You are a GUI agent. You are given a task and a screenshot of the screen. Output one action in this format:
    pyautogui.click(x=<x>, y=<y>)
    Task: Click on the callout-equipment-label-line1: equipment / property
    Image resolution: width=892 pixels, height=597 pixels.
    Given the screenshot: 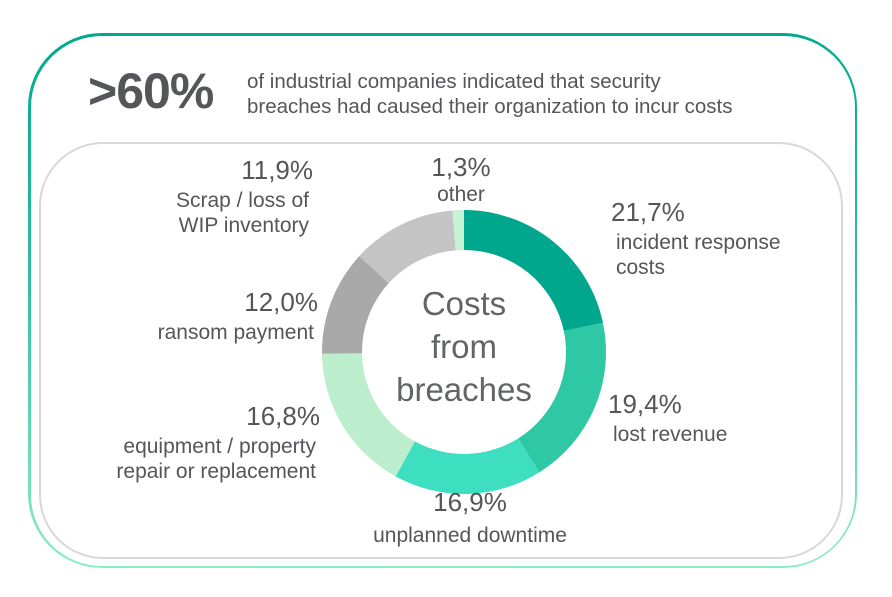 What is the action you would take?
    pyautogui.click(x=219, y=446)
    